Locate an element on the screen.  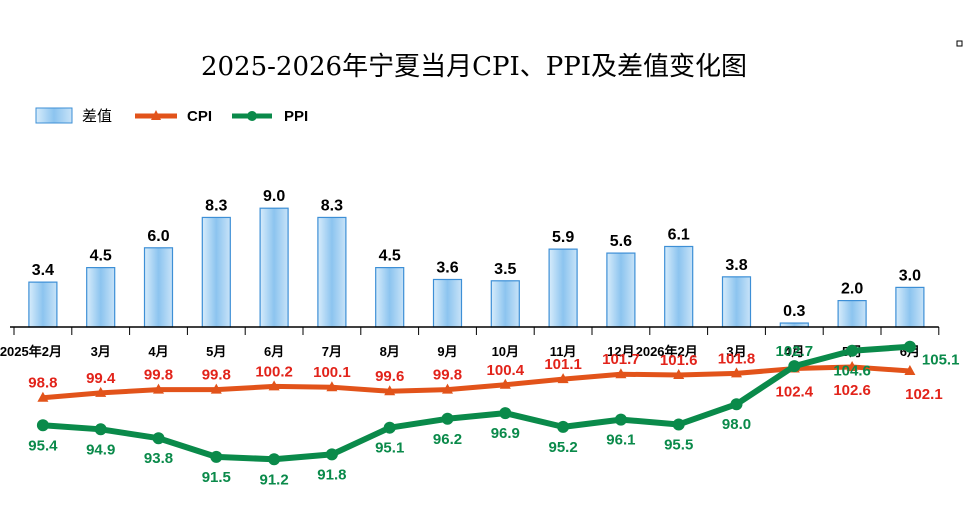
legend-label-diff: 差值 is located at coordinates (97, 116).